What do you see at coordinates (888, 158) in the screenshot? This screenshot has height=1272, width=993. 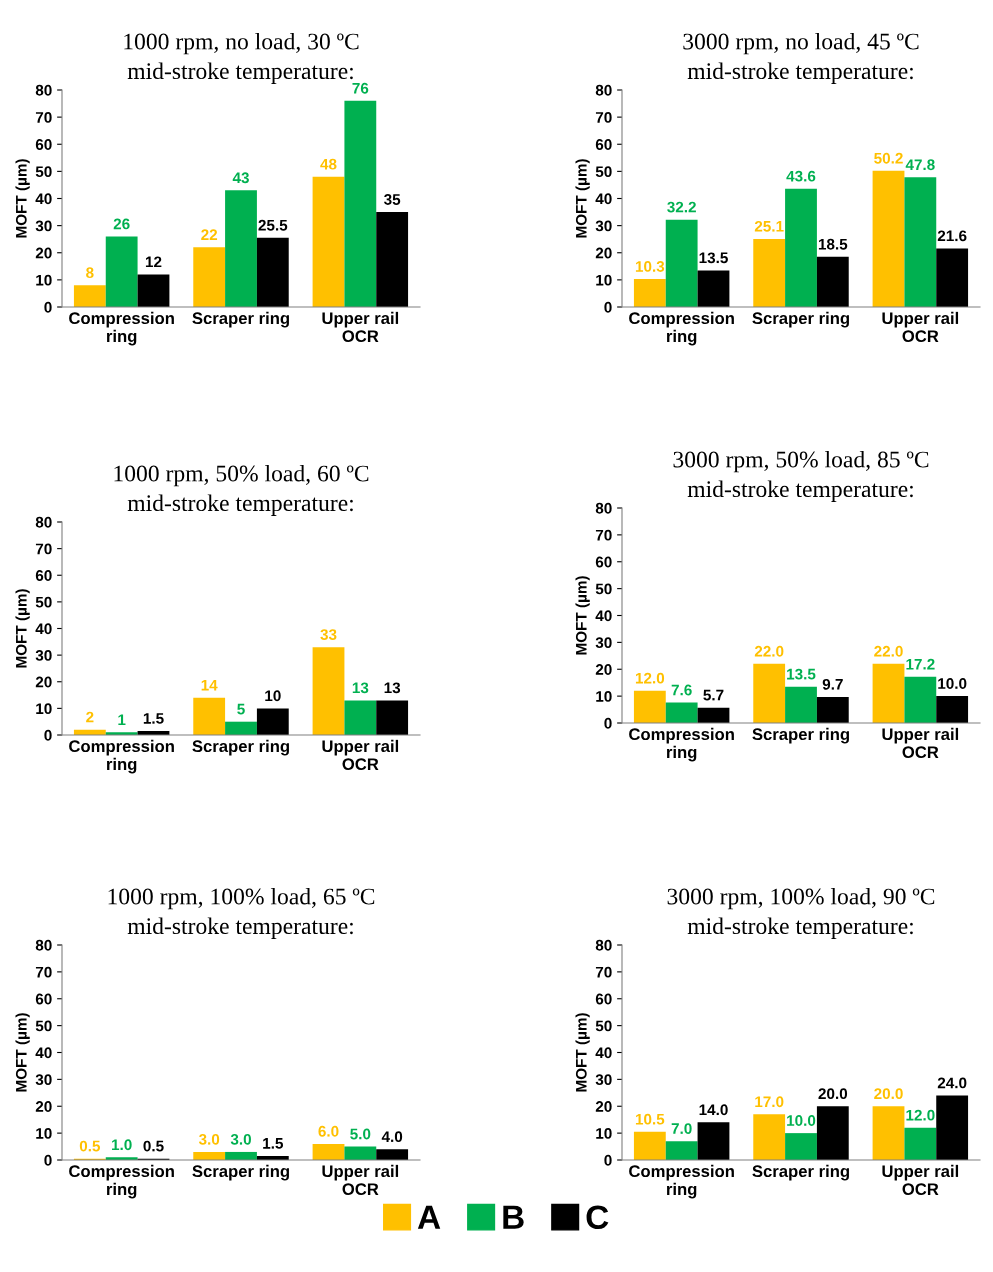 I see `data-label: 50.2` at bounding box center [888, 158].